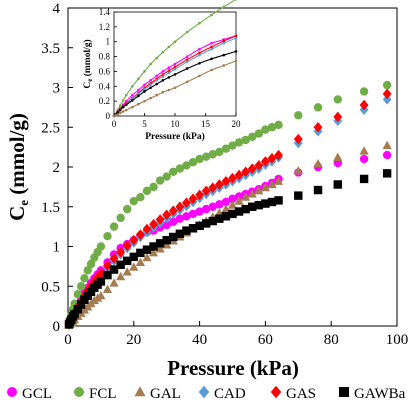 Image resolution: width=413 pixels, height=405 pixels. I want to click on y-tick-label: 1, so click(57, 248).